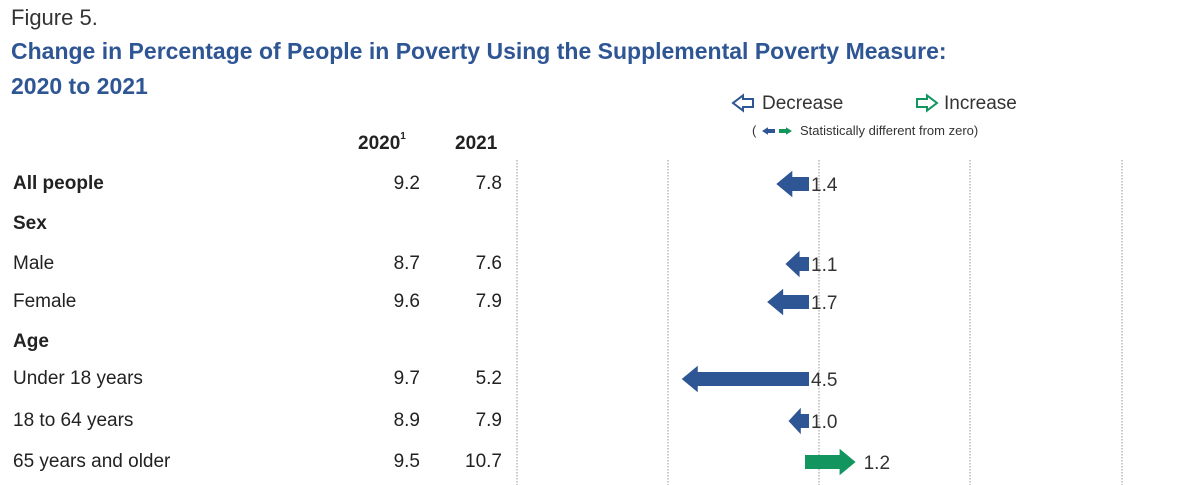 The image size is (1181, 485). I want to click on decrease-filled-arrow-icon, so click(768, 131).